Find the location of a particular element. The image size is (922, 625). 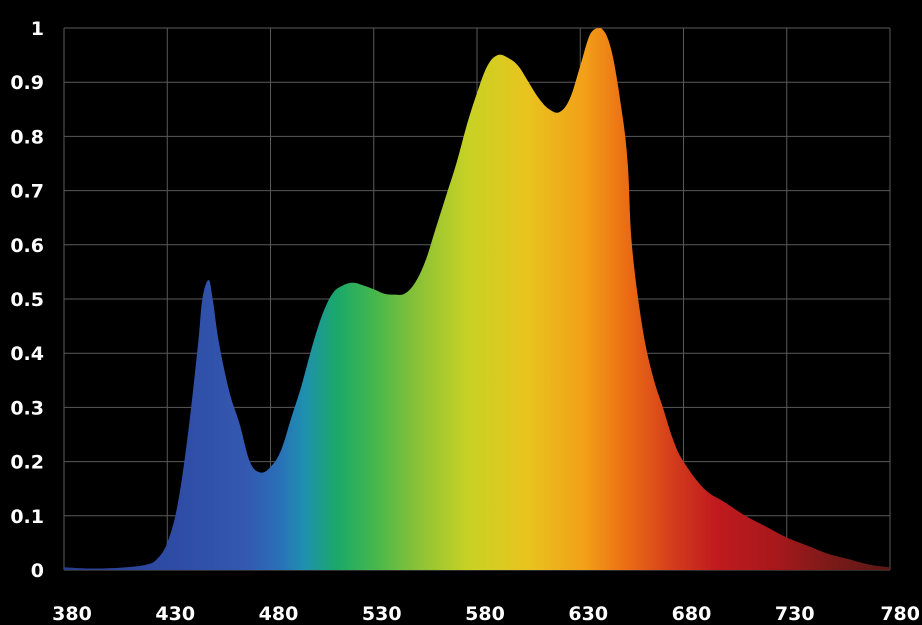

x-tick-label: 530 is located at coordinates (382, 614).